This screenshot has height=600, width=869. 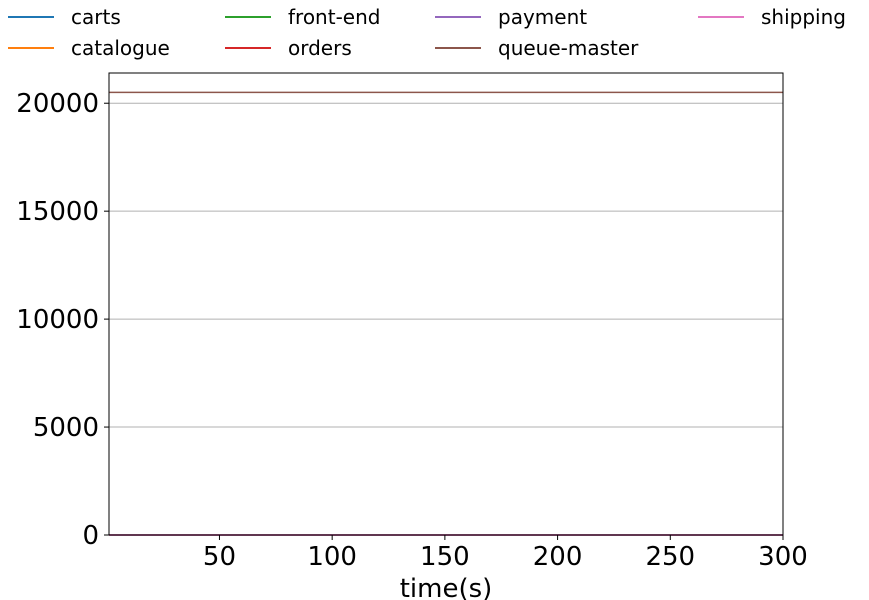 I want to click on x-axis-label: time(s), so click(x=446, y=587).